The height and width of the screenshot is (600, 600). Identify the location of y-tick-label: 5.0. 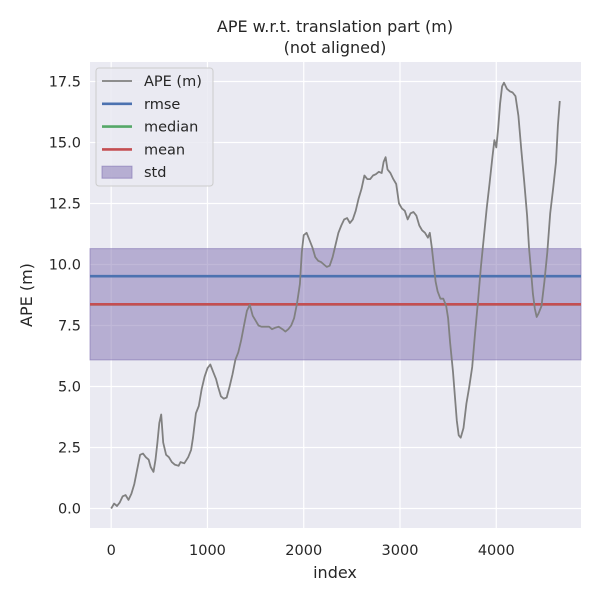
(69, 387).